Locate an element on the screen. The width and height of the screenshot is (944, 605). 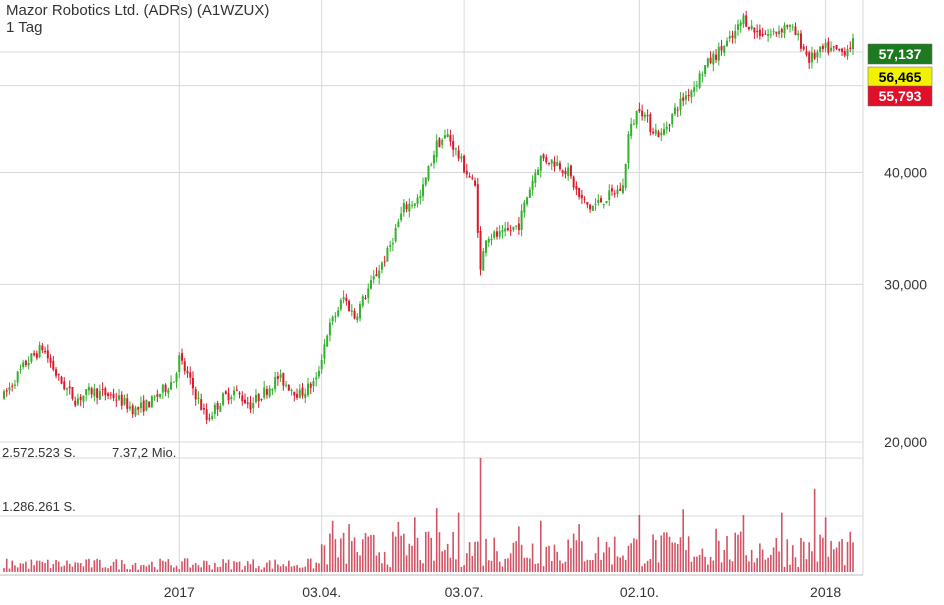
y-tick-label: 40,000 is located at coordinates (905, 172).